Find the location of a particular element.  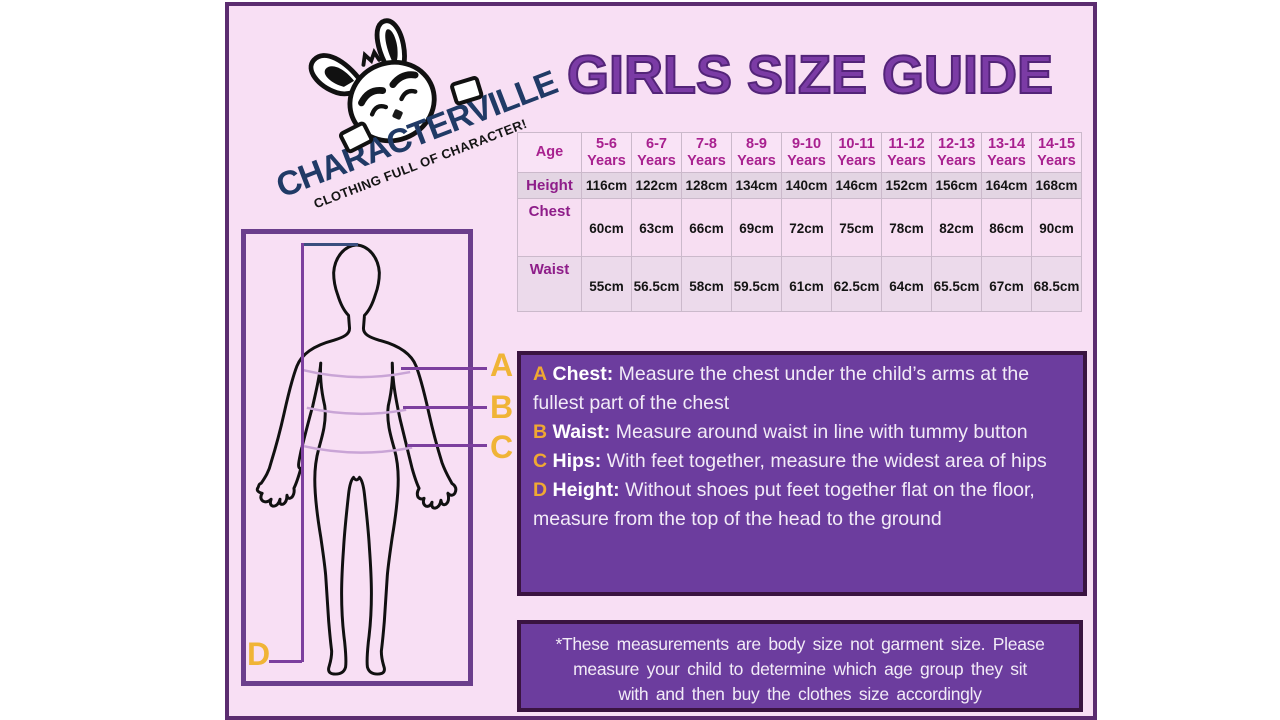

table-cell: 58cm is located at coordinates (707, 284).